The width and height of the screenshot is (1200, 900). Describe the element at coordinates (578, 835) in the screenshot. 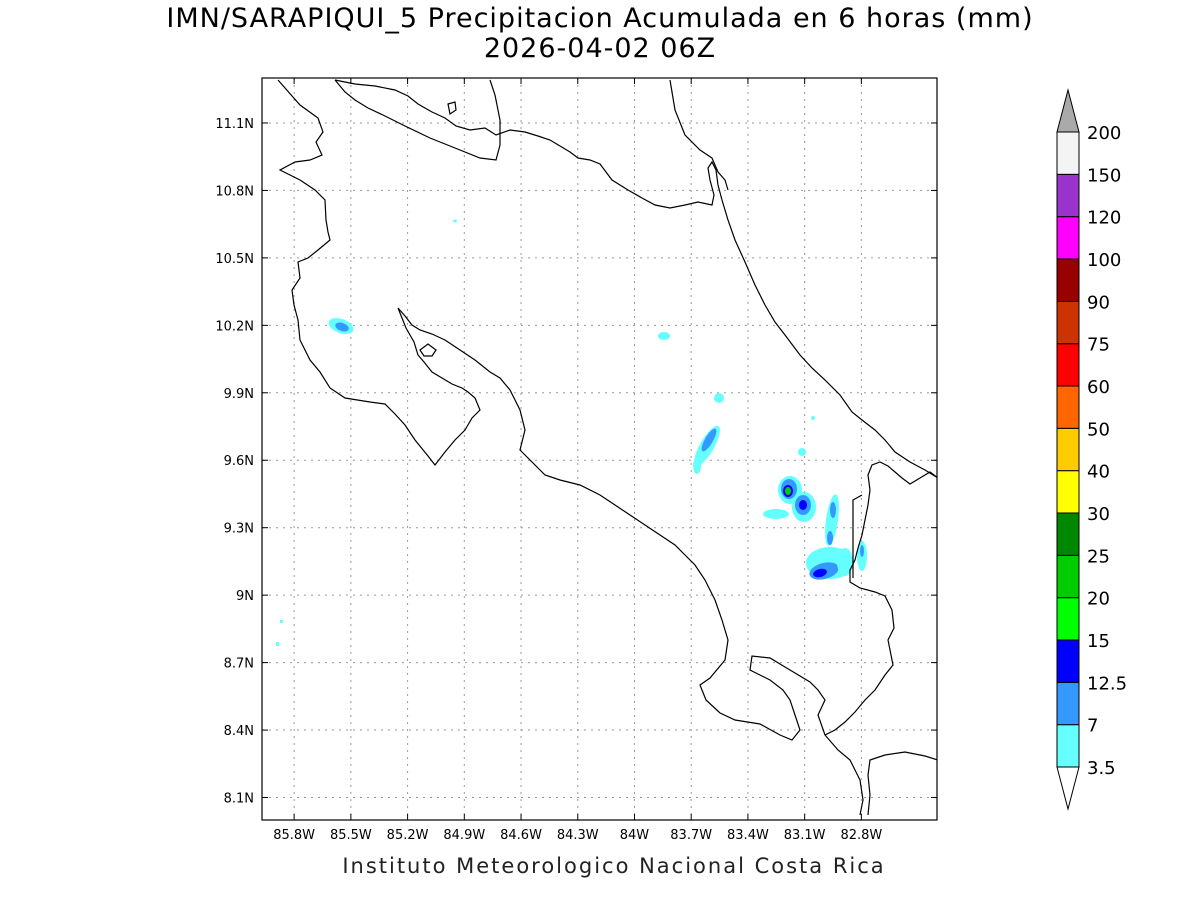

I see `x-tick-label: 84.3W` at that location.